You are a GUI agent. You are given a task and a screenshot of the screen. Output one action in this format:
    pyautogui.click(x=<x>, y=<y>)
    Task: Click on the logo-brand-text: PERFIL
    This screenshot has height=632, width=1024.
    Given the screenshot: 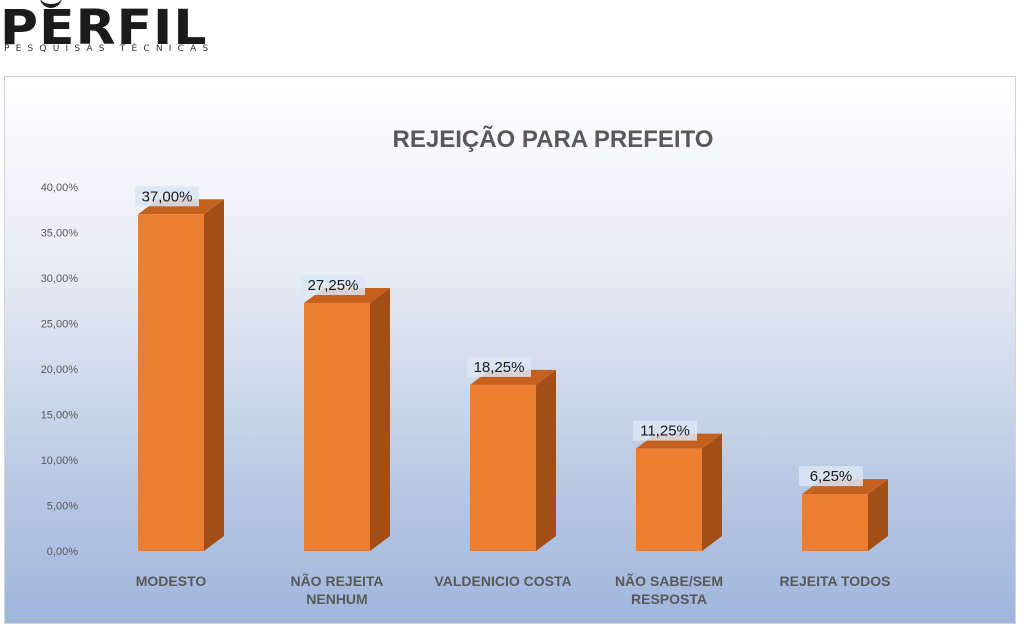 What is the action you would take?
    pyautogui.click(x=104, y=28)
    